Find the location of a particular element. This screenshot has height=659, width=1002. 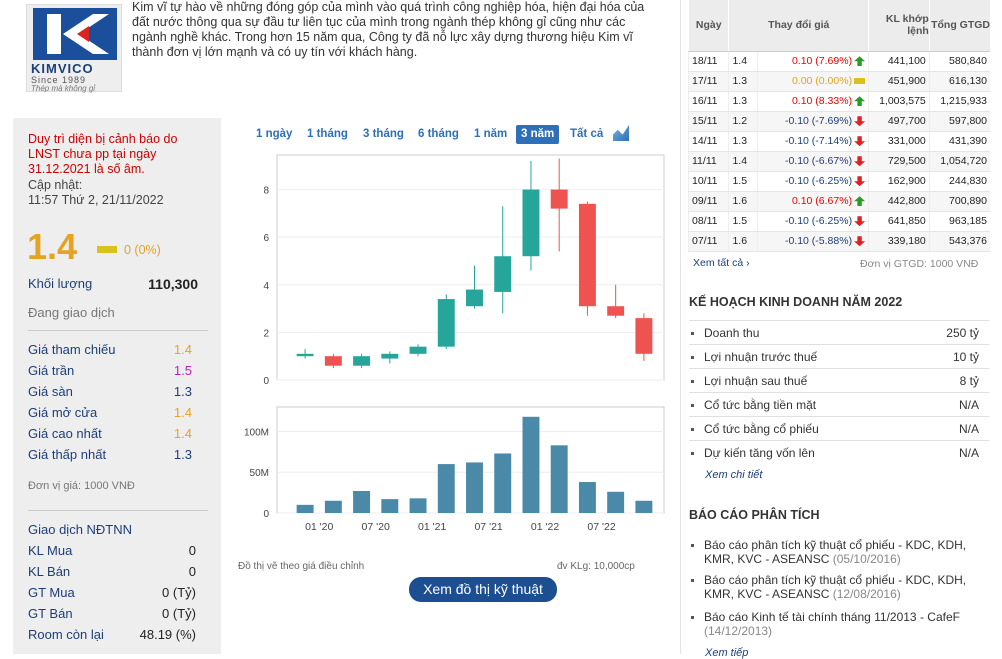

logo-slogan: Thép mà không gỉ is located at coordinates (63, 88).